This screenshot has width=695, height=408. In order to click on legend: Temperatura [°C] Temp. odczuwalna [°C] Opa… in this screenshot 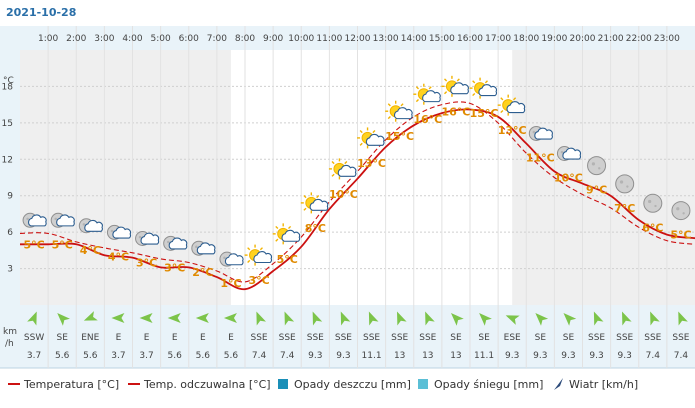, I will do `click(323, 384)`.